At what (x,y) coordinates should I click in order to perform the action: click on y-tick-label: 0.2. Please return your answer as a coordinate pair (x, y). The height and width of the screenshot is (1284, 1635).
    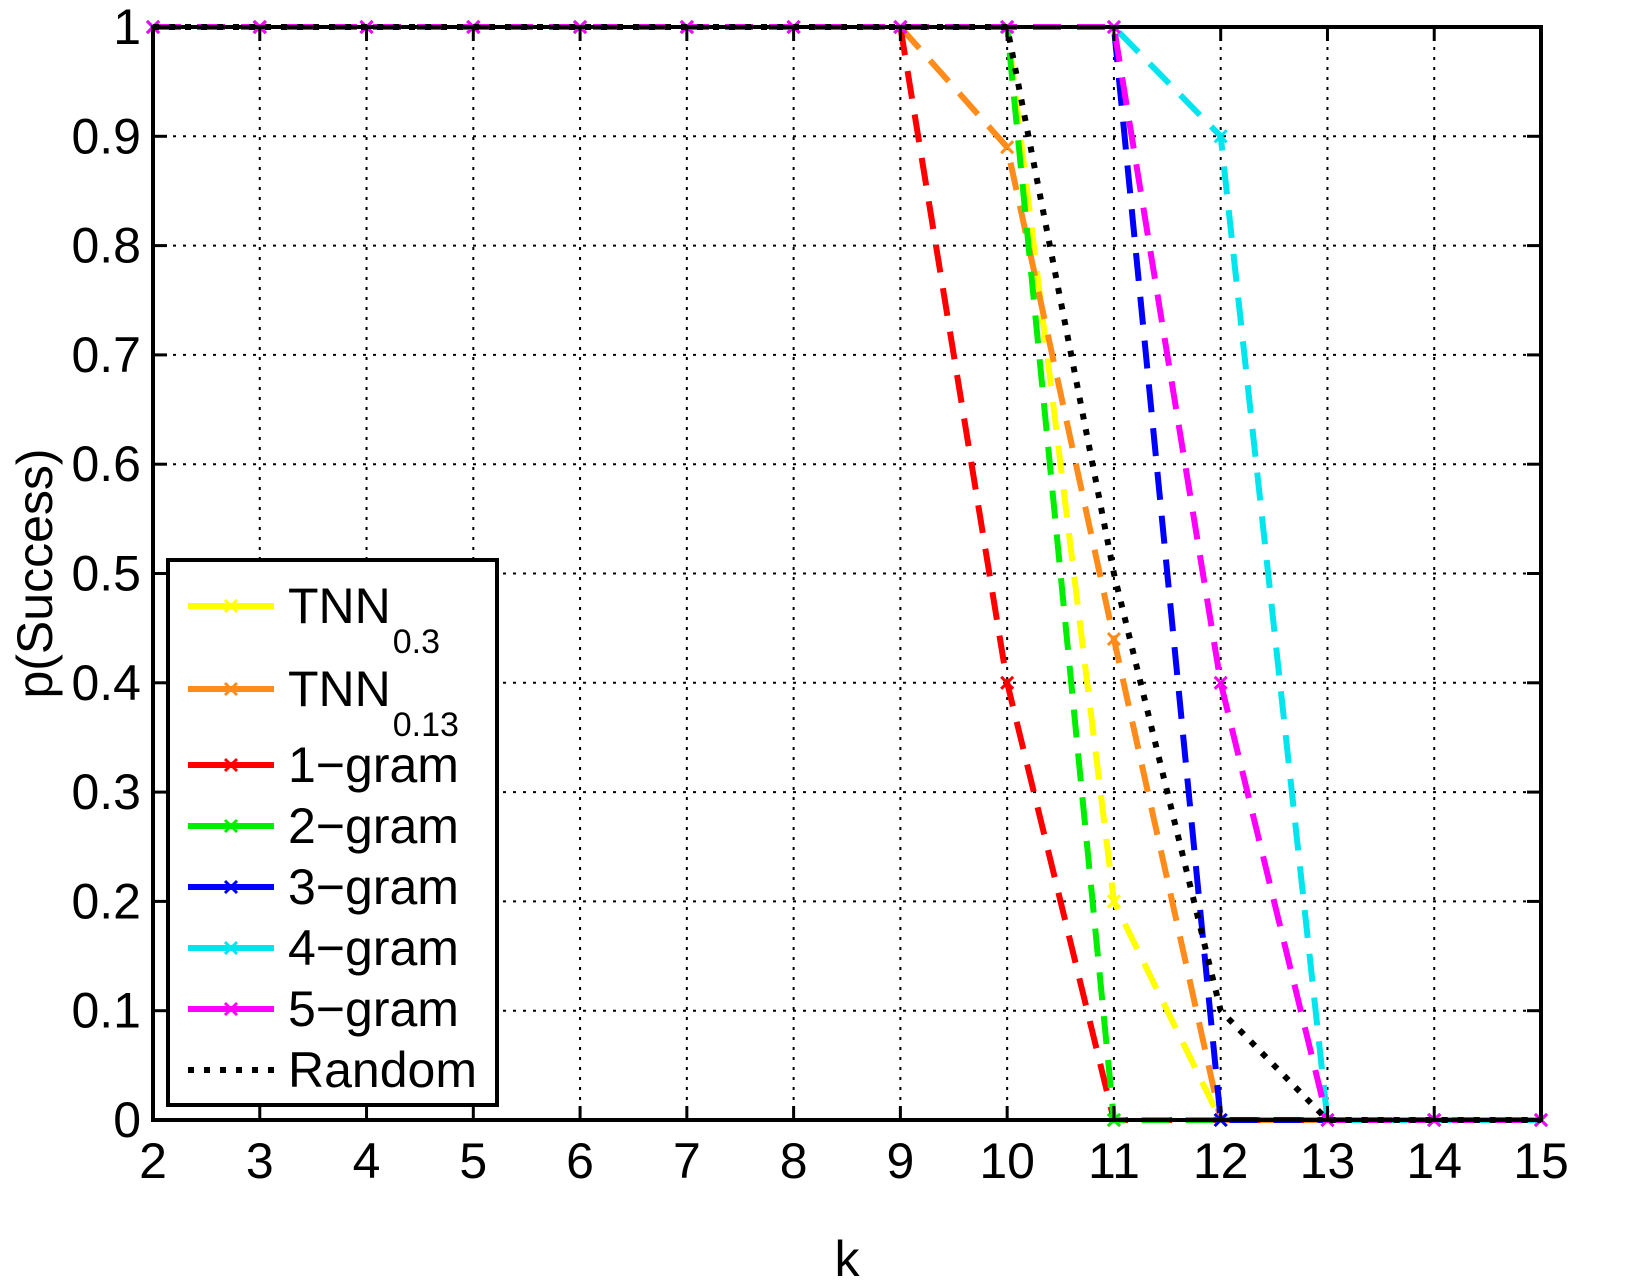
    Looking at the image, I should click on (106, 901).